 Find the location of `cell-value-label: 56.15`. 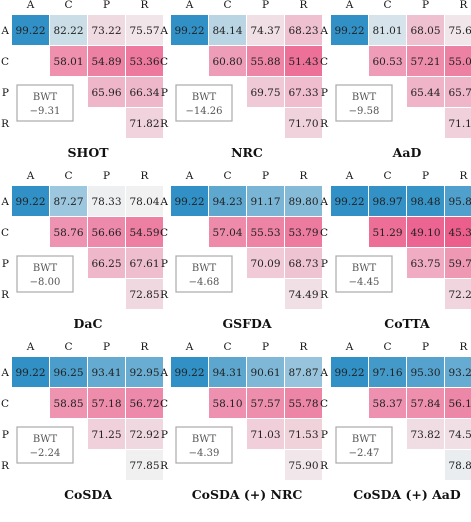

cell-value-label: 56.15 is located at coordinates (459, 404).